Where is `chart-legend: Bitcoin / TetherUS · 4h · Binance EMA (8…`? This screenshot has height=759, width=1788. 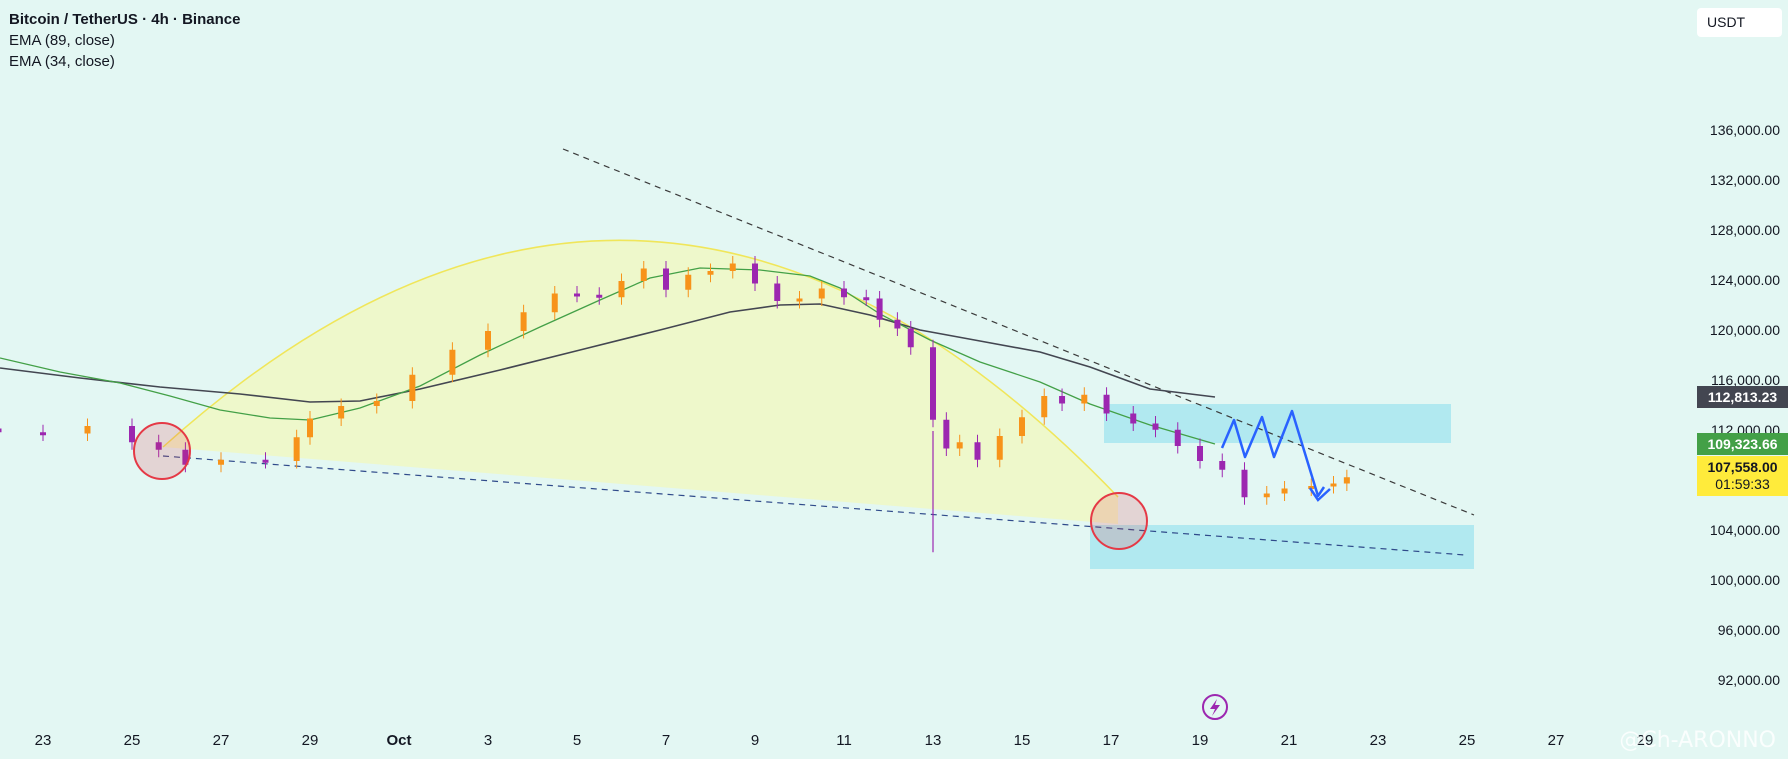
chart-legend: Bitcoin / TetherUS · 4h · Binance EMA (8… is located at coordinates (124, 40).